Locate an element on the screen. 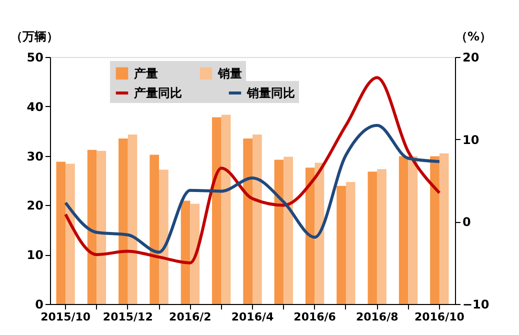 The width and height of the screenshot is (519, 335). x-tick-label: 2015/12 is located at coordinates (127, 317).